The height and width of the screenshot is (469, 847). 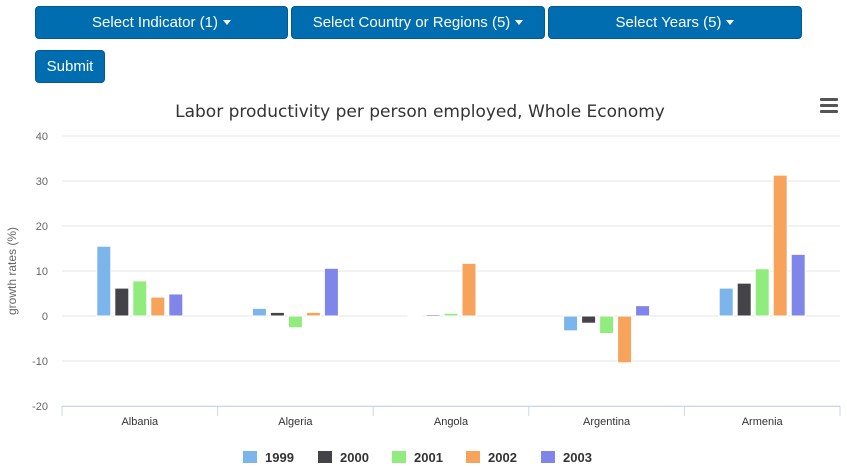 What do you see at coordinates (780, 245) in the screenshot?
I see `bar-2002-armenia` at bounding box center [780, 245].